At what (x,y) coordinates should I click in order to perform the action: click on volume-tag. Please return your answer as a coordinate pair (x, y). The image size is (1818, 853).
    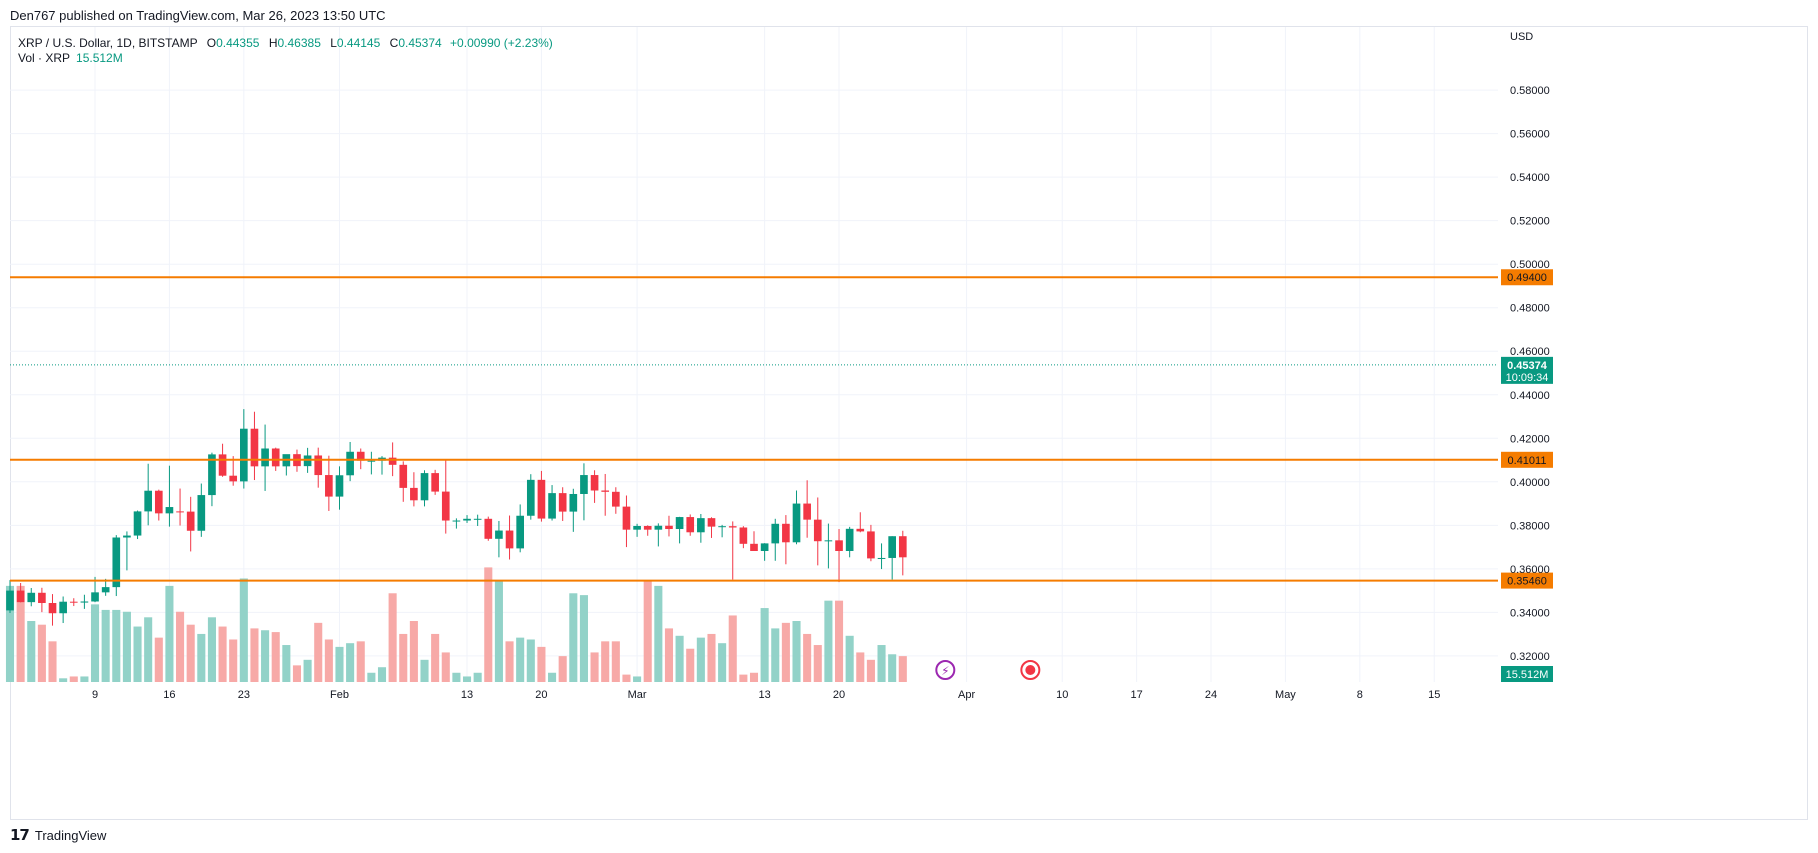
    Looking at the image, I should click on (1527, 674).